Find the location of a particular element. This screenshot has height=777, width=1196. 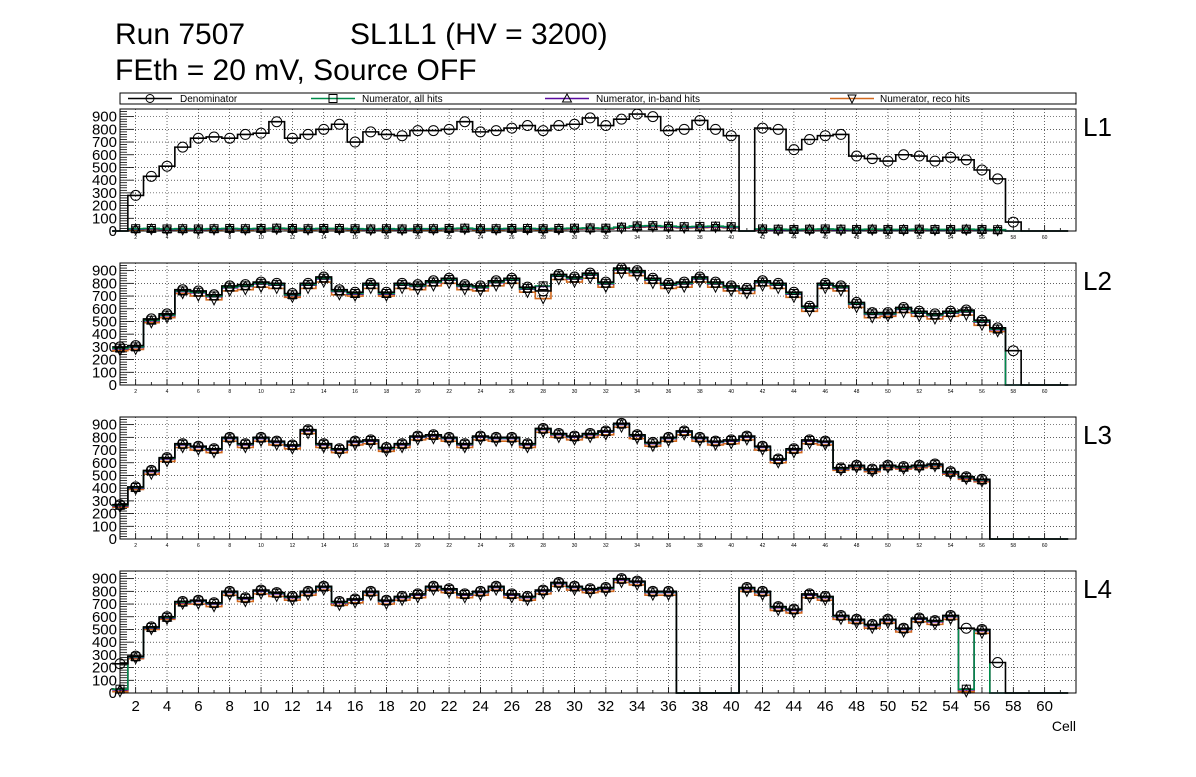

x-tick-label: 38 is located at coordinates (700, 706).